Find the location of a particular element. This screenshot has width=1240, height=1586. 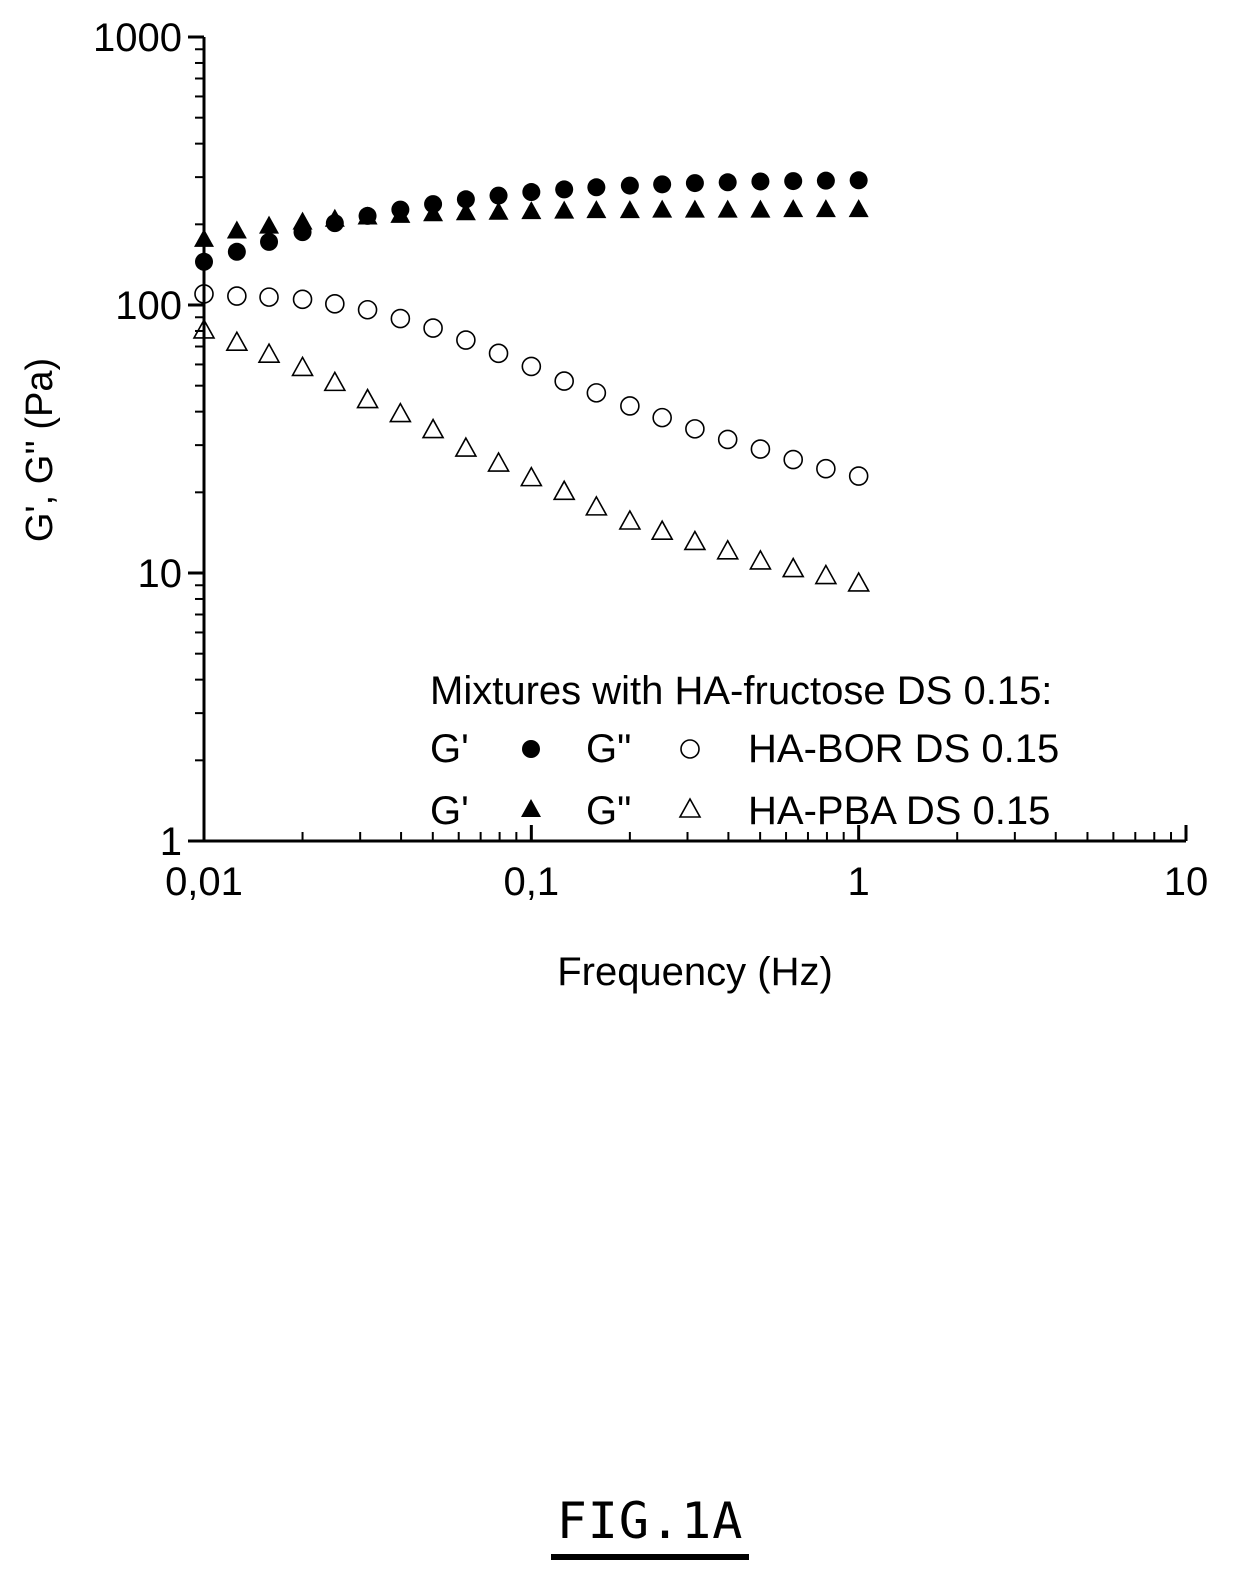

legend-marker-bor-gprime is located at coordinates (531, 749).